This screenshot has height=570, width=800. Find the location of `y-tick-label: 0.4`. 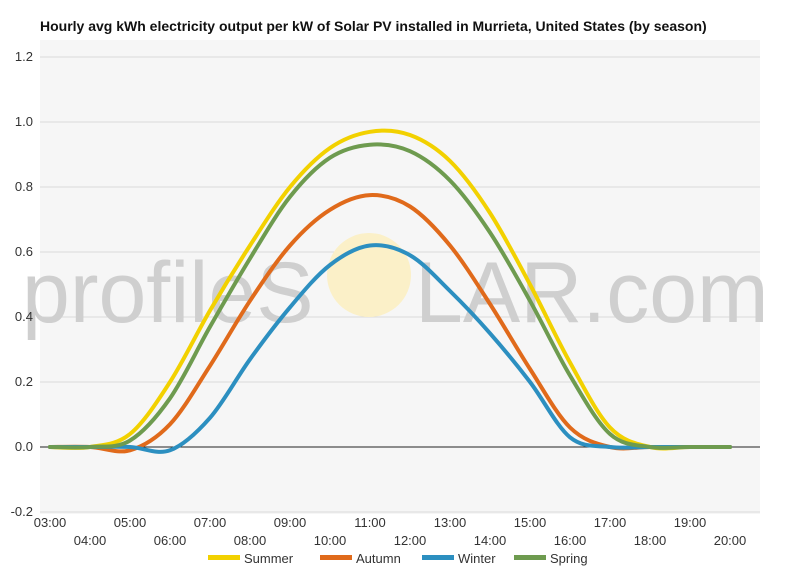

y-tick-label: 0.4 is located at coordinates (24, 316).